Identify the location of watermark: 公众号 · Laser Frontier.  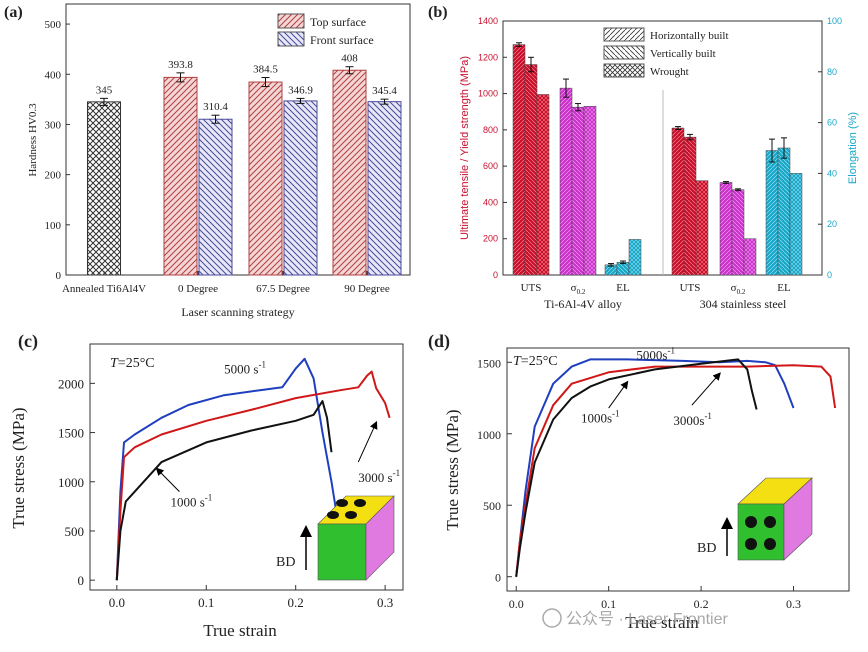
(635, 618).